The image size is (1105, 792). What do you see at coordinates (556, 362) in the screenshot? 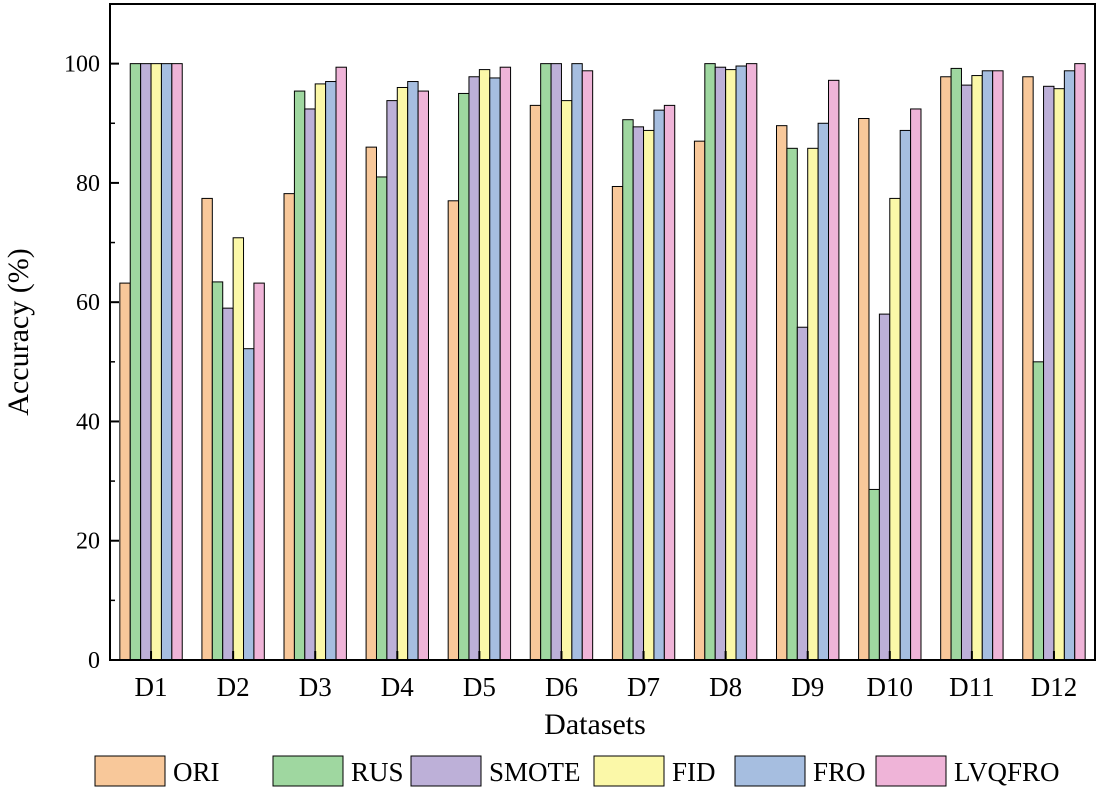
I see `bar-smote-d6` at bounding box center [556, 362].